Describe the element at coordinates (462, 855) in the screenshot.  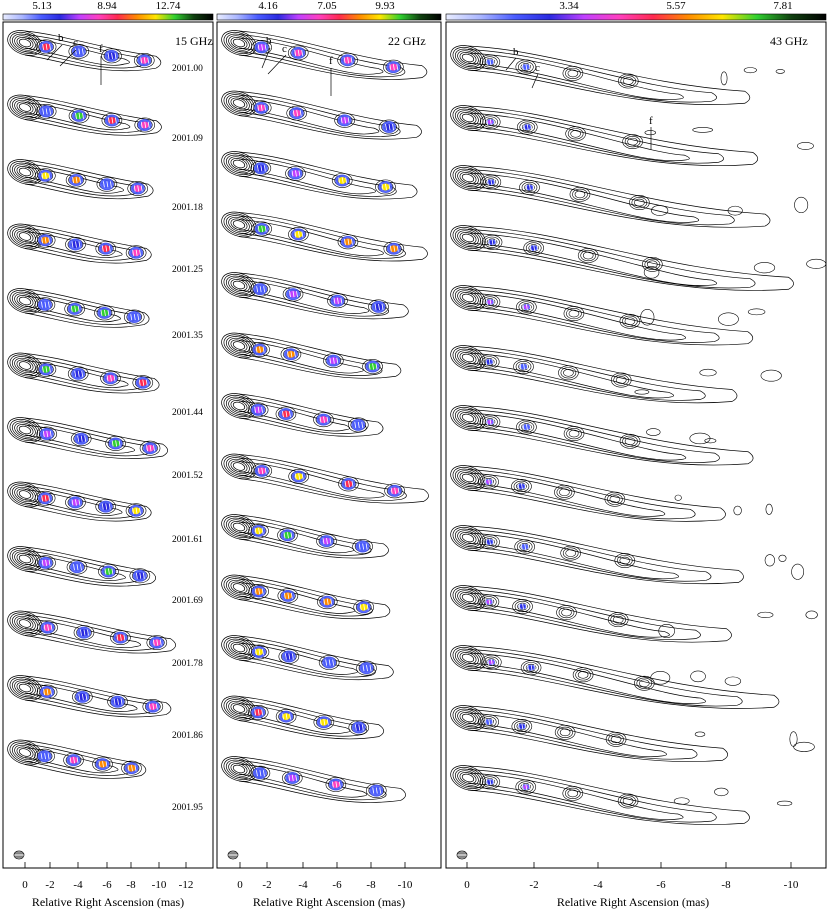
I see `beam-ellipse` at that location.